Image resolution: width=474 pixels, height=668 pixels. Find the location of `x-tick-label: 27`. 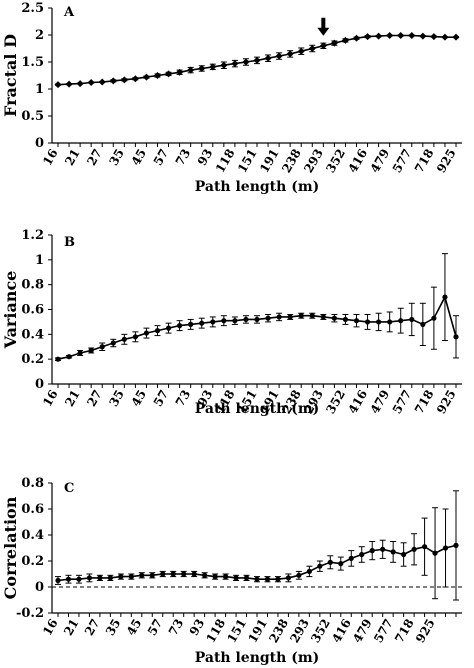

x-tick-label: 27 is located at coordinates (94, 157).